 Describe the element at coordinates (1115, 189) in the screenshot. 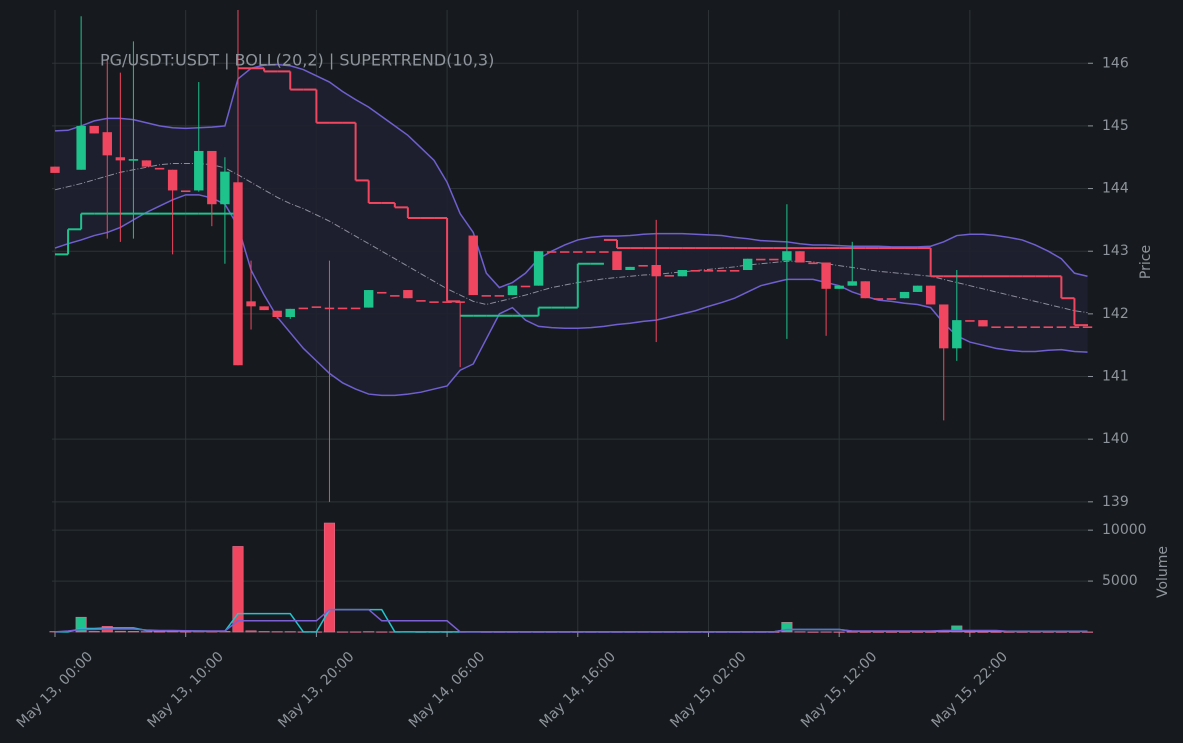

I see `y-tick-label: 144` at that location.